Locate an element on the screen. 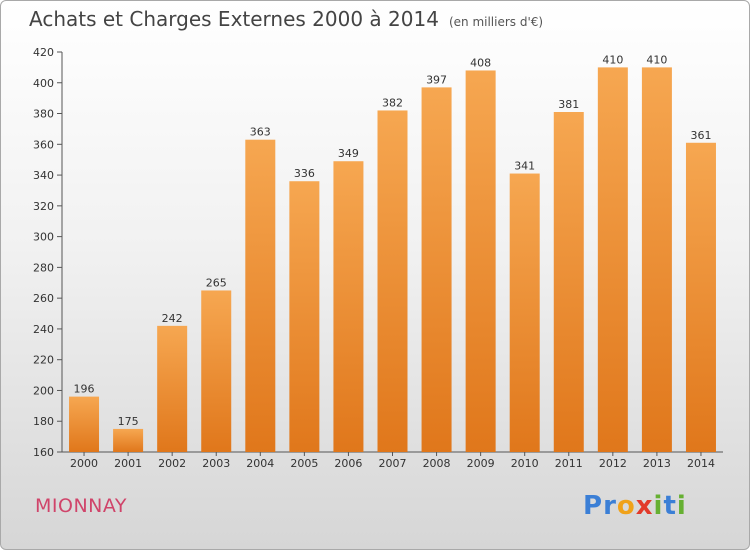 This screenshot has height=550, width=750. bar-2009 is located at coordinates (480, 261).